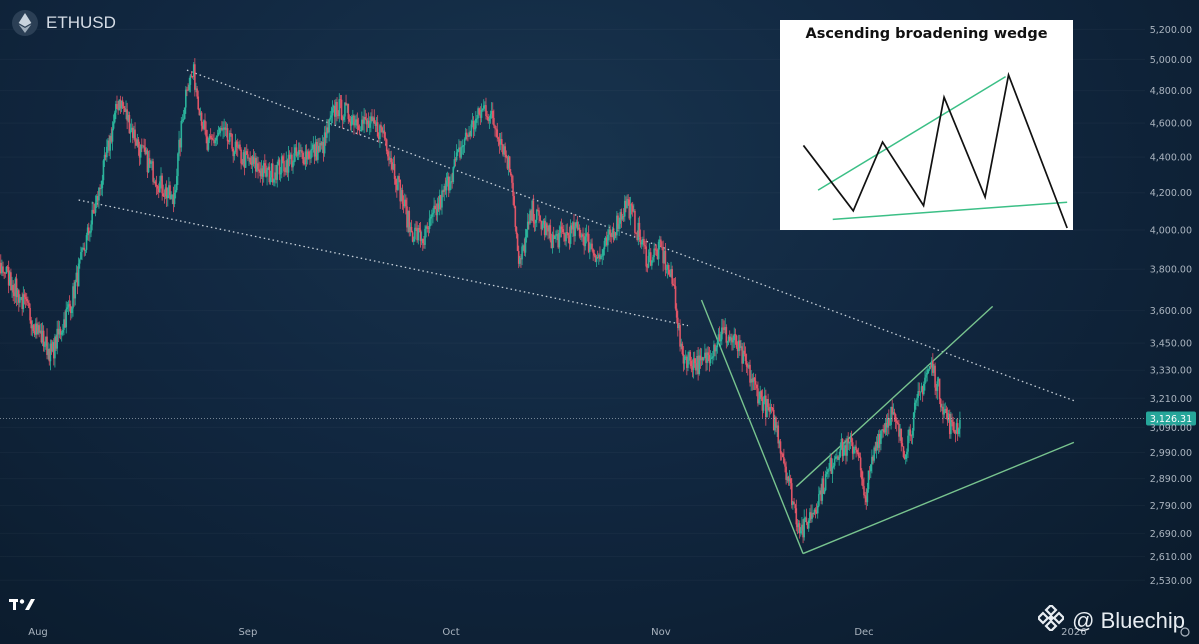  I want to click on tradingview-icon, so click(22, 605).